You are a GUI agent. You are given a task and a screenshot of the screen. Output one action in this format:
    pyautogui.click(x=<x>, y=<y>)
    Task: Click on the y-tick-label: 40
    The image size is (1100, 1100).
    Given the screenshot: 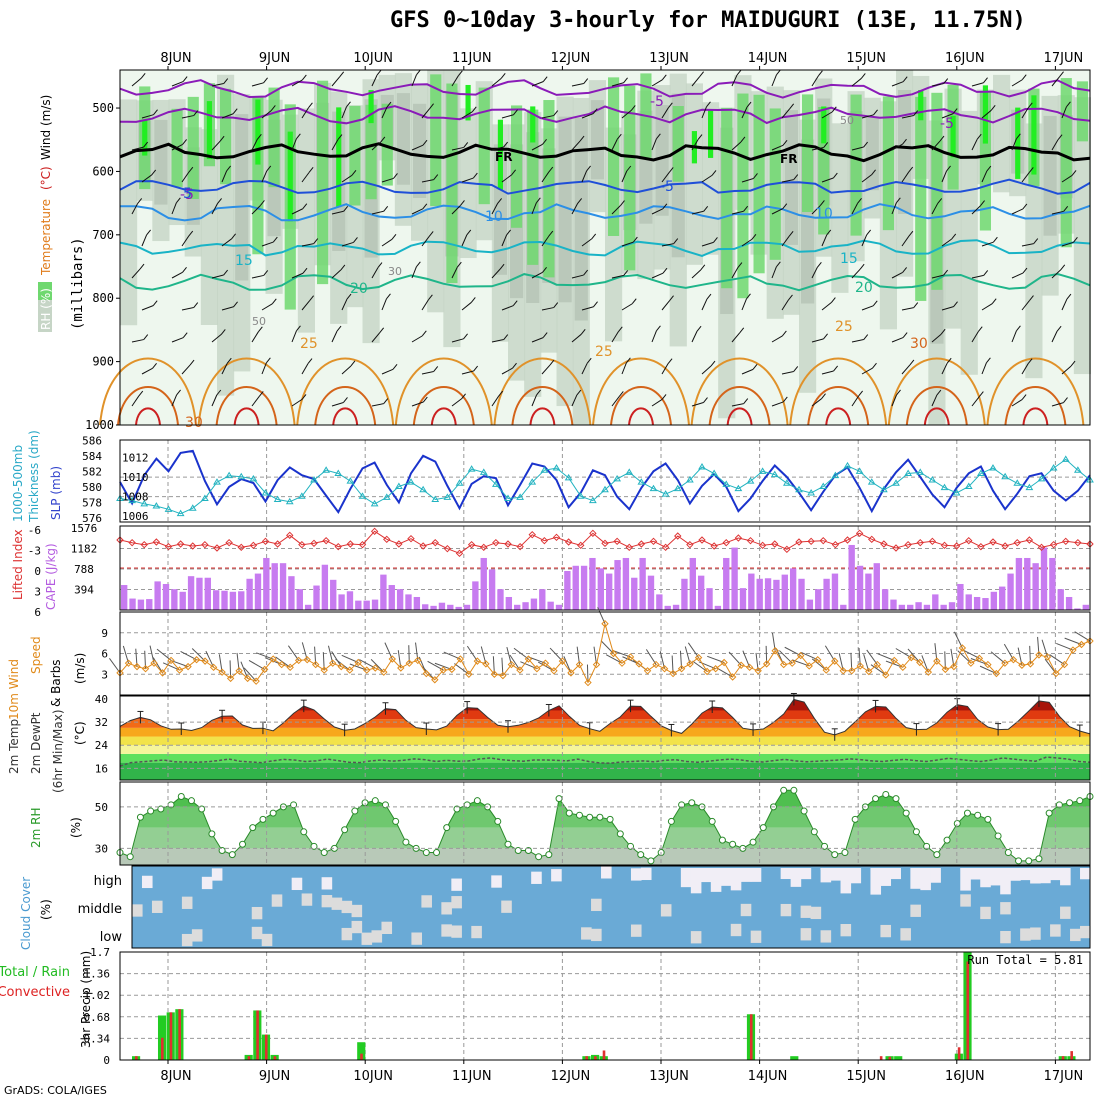 What is the action you would take?
    pyautogui.click(x=101, y=699)
    